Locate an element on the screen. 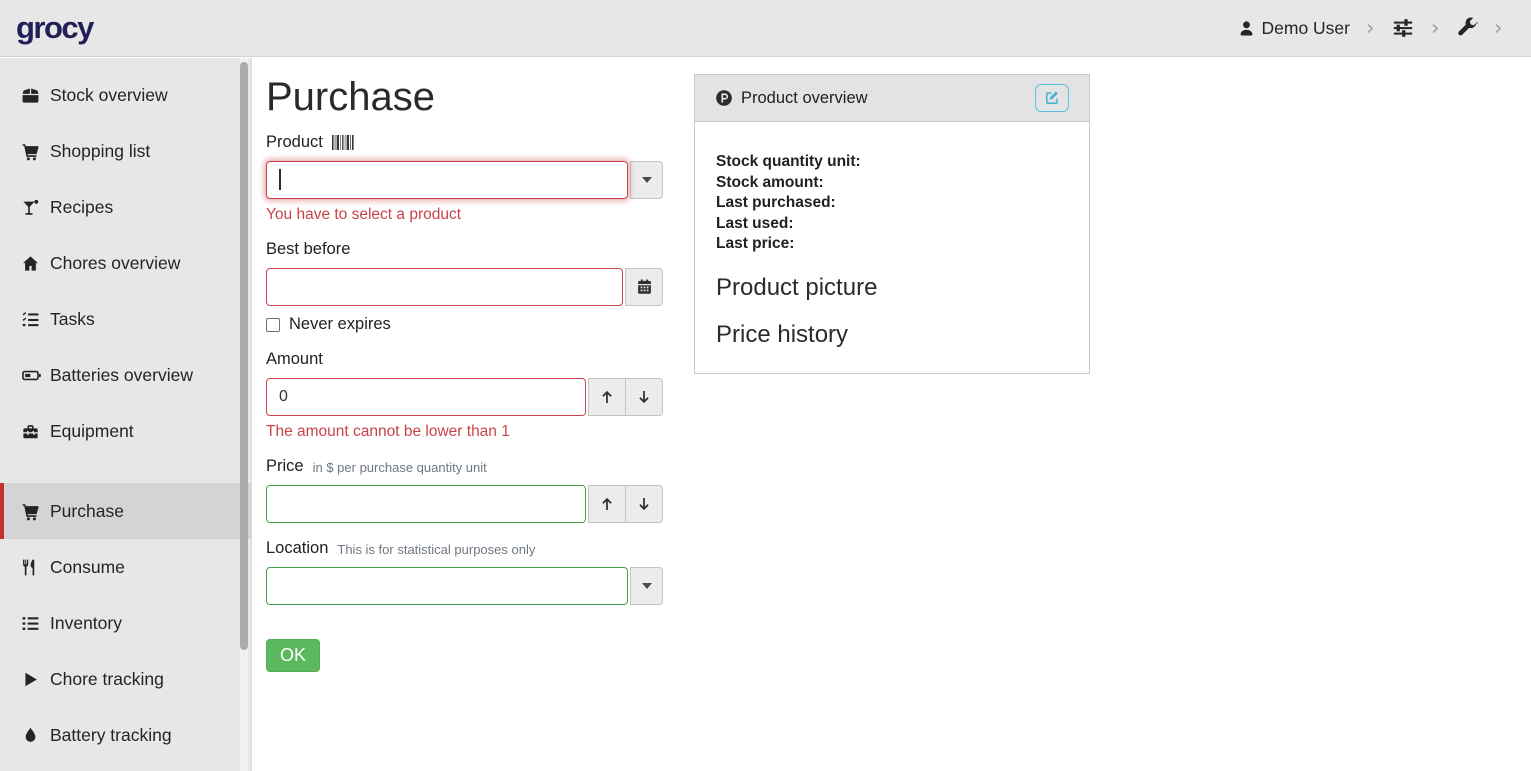 The width and height of the screenshot is (1531, 771). amount-decrement-button is located at coordinates (644, 397).